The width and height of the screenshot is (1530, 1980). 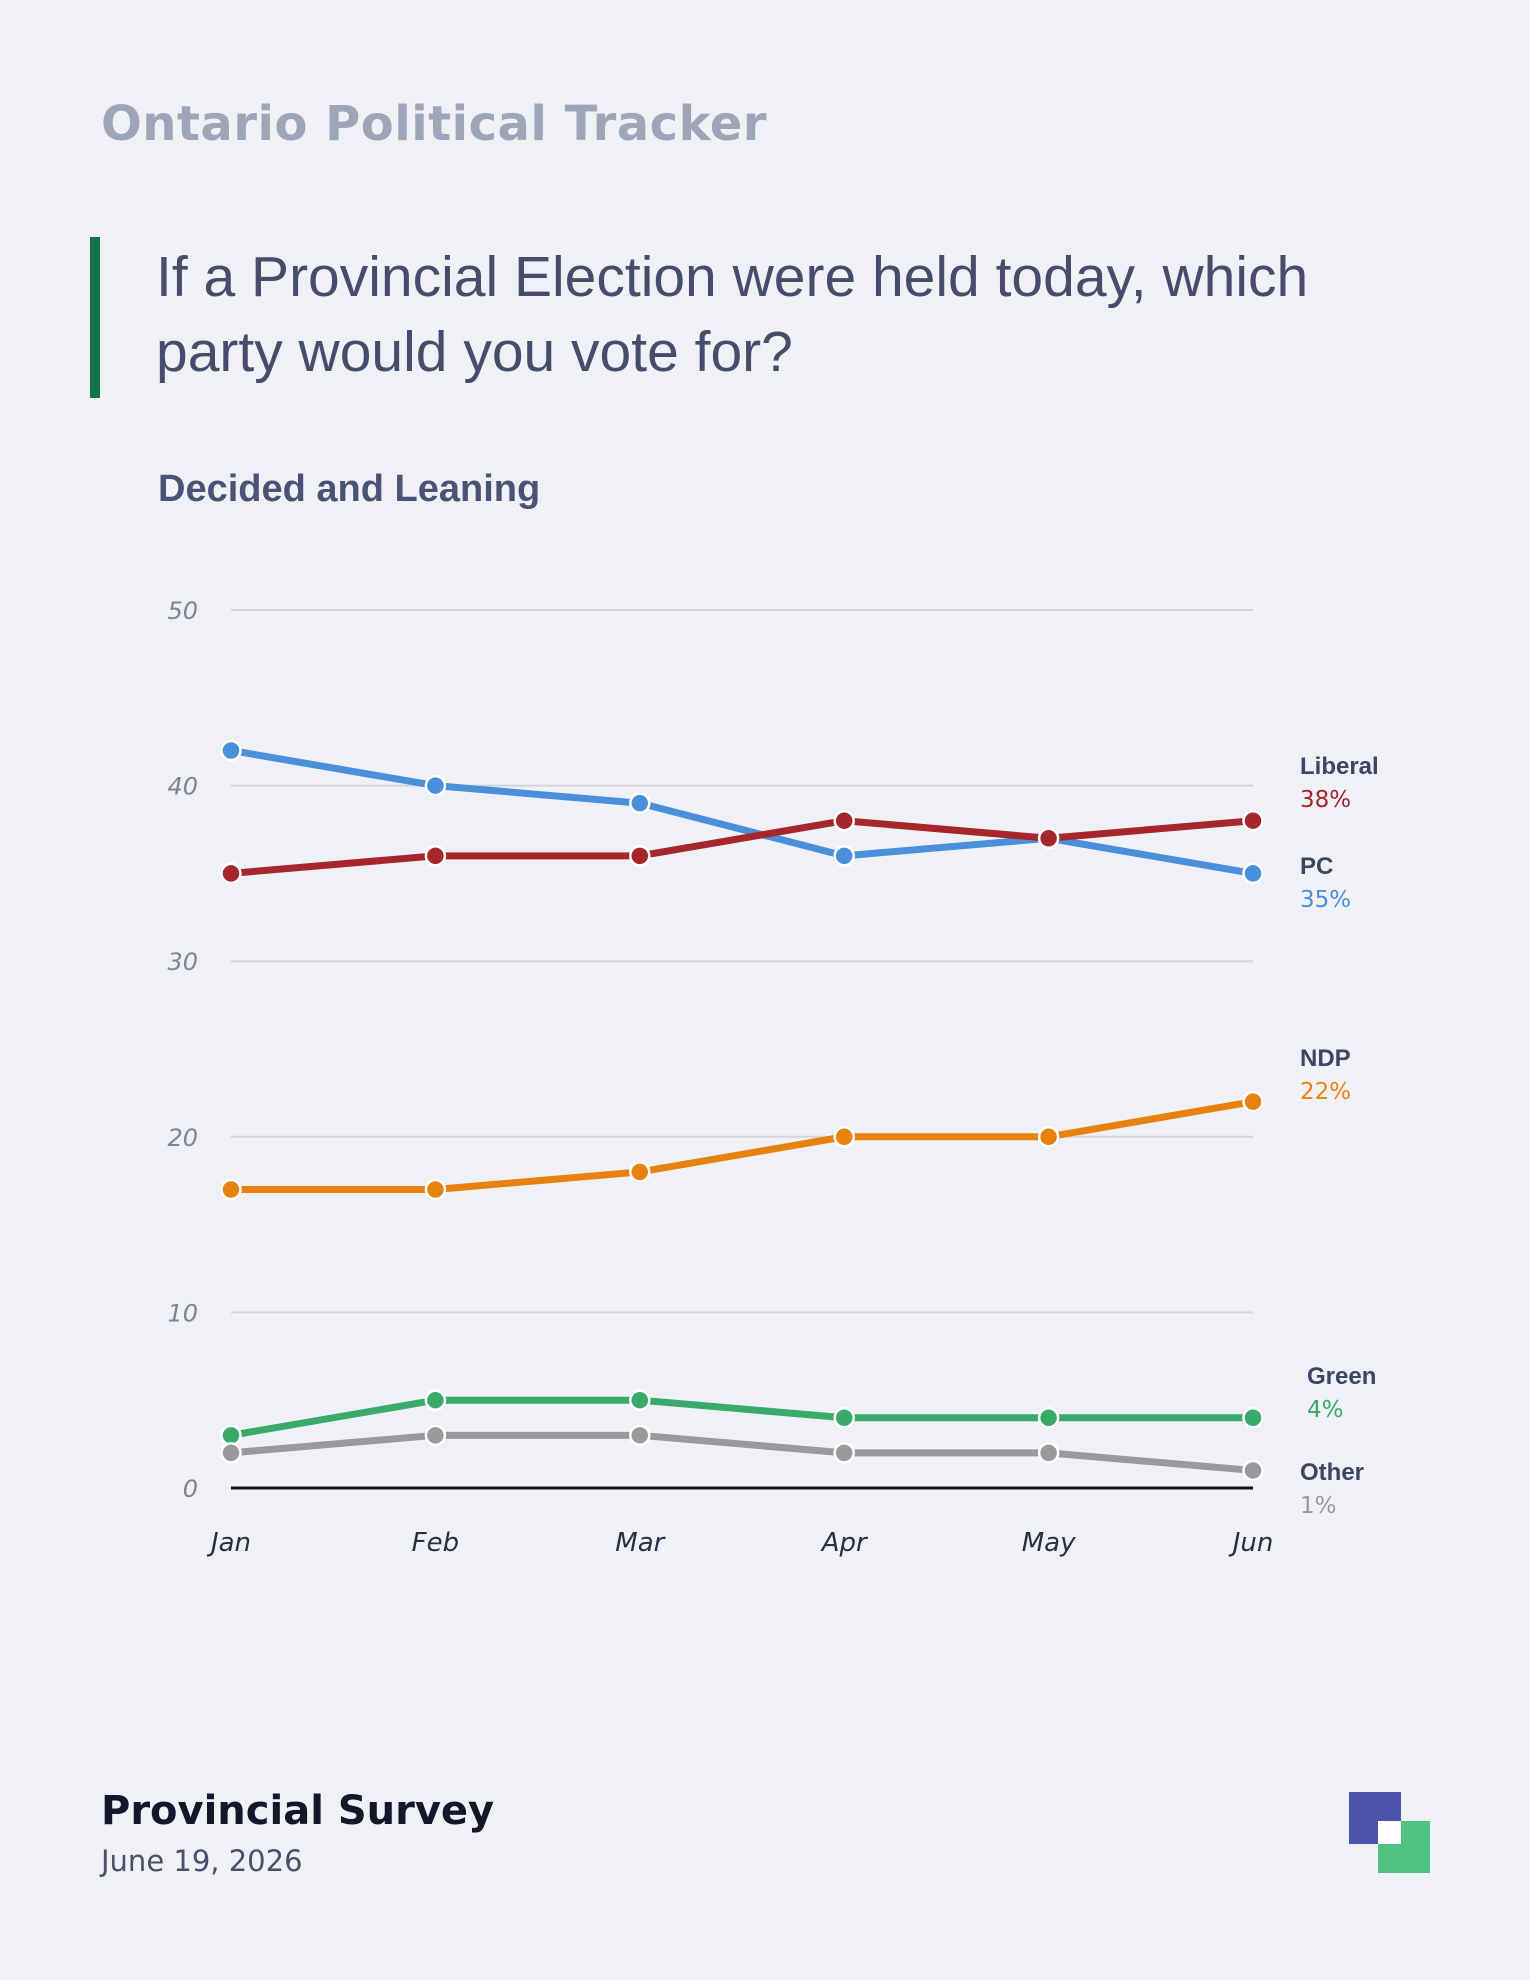 I want to click on footer-title: Provincial Survey, so click(x=298, y=1811).